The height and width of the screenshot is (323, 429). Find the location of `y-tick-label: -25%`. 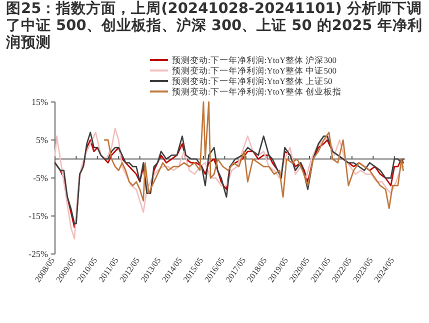

y-tick-label: -25% is located at coordinates (38, 254).